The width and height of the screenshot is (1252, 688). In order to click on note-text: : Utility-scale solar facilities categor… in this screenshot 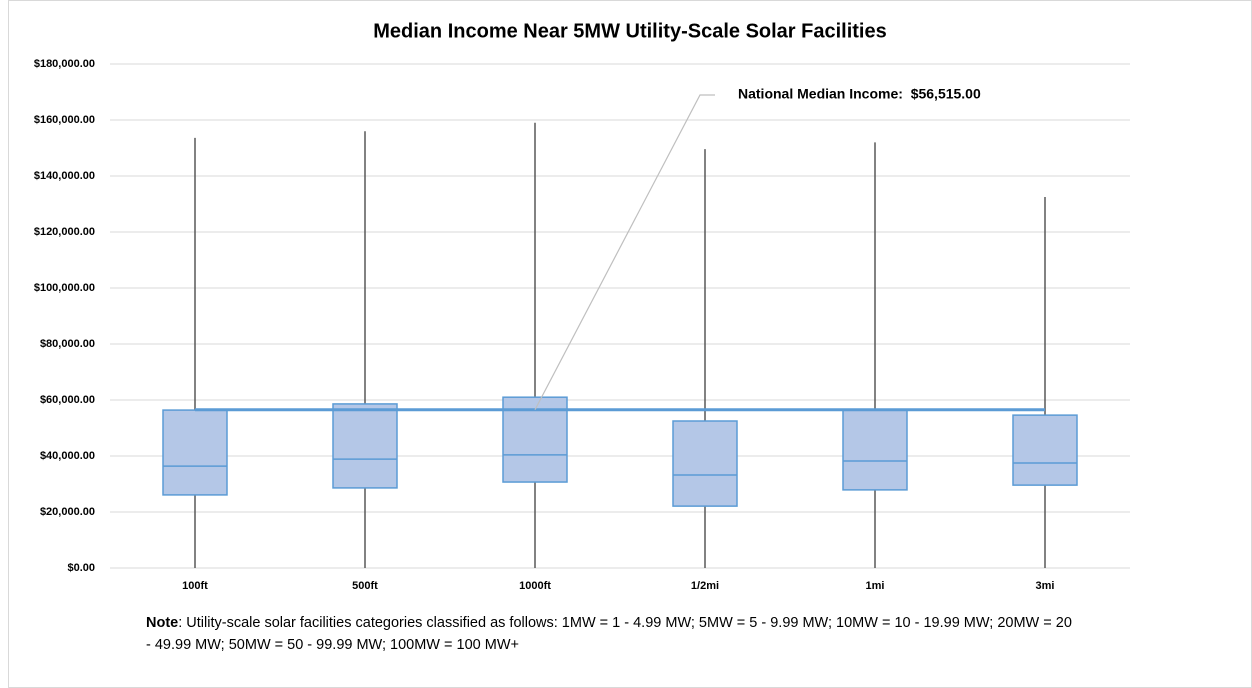, I will do `click(609, 634)`.